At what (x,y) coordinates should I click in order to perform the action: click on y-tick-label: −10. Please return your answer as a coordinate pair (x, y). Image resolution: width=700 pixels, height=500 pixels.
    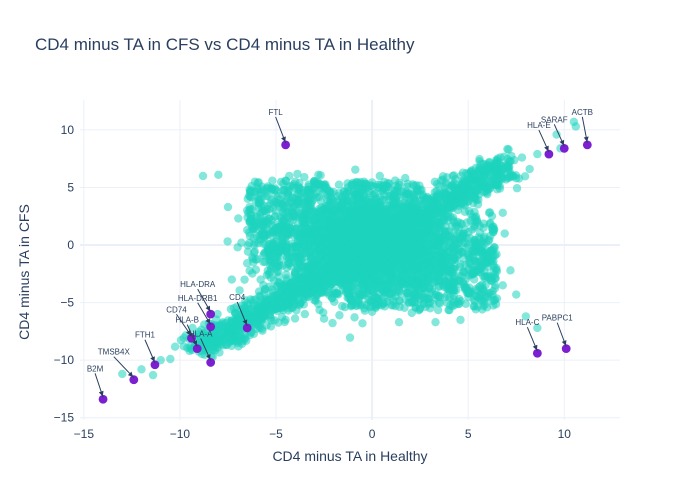
    Looking at the image, I should click on (64, 360).